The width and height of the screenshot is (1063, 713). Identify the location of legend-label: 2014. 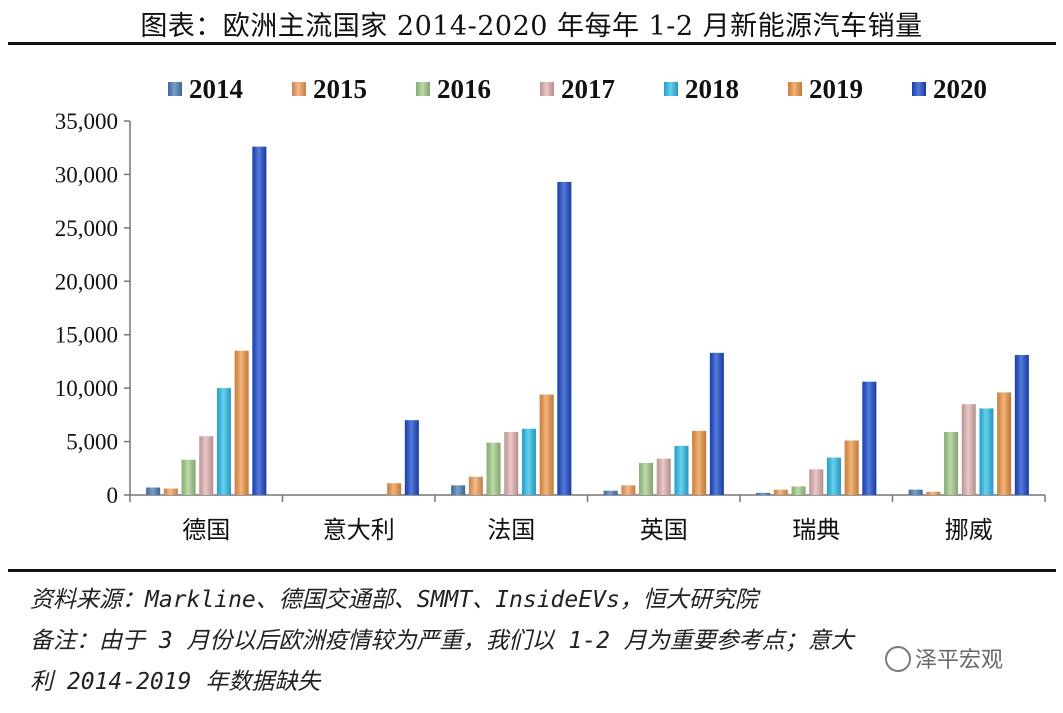
(216, 89).